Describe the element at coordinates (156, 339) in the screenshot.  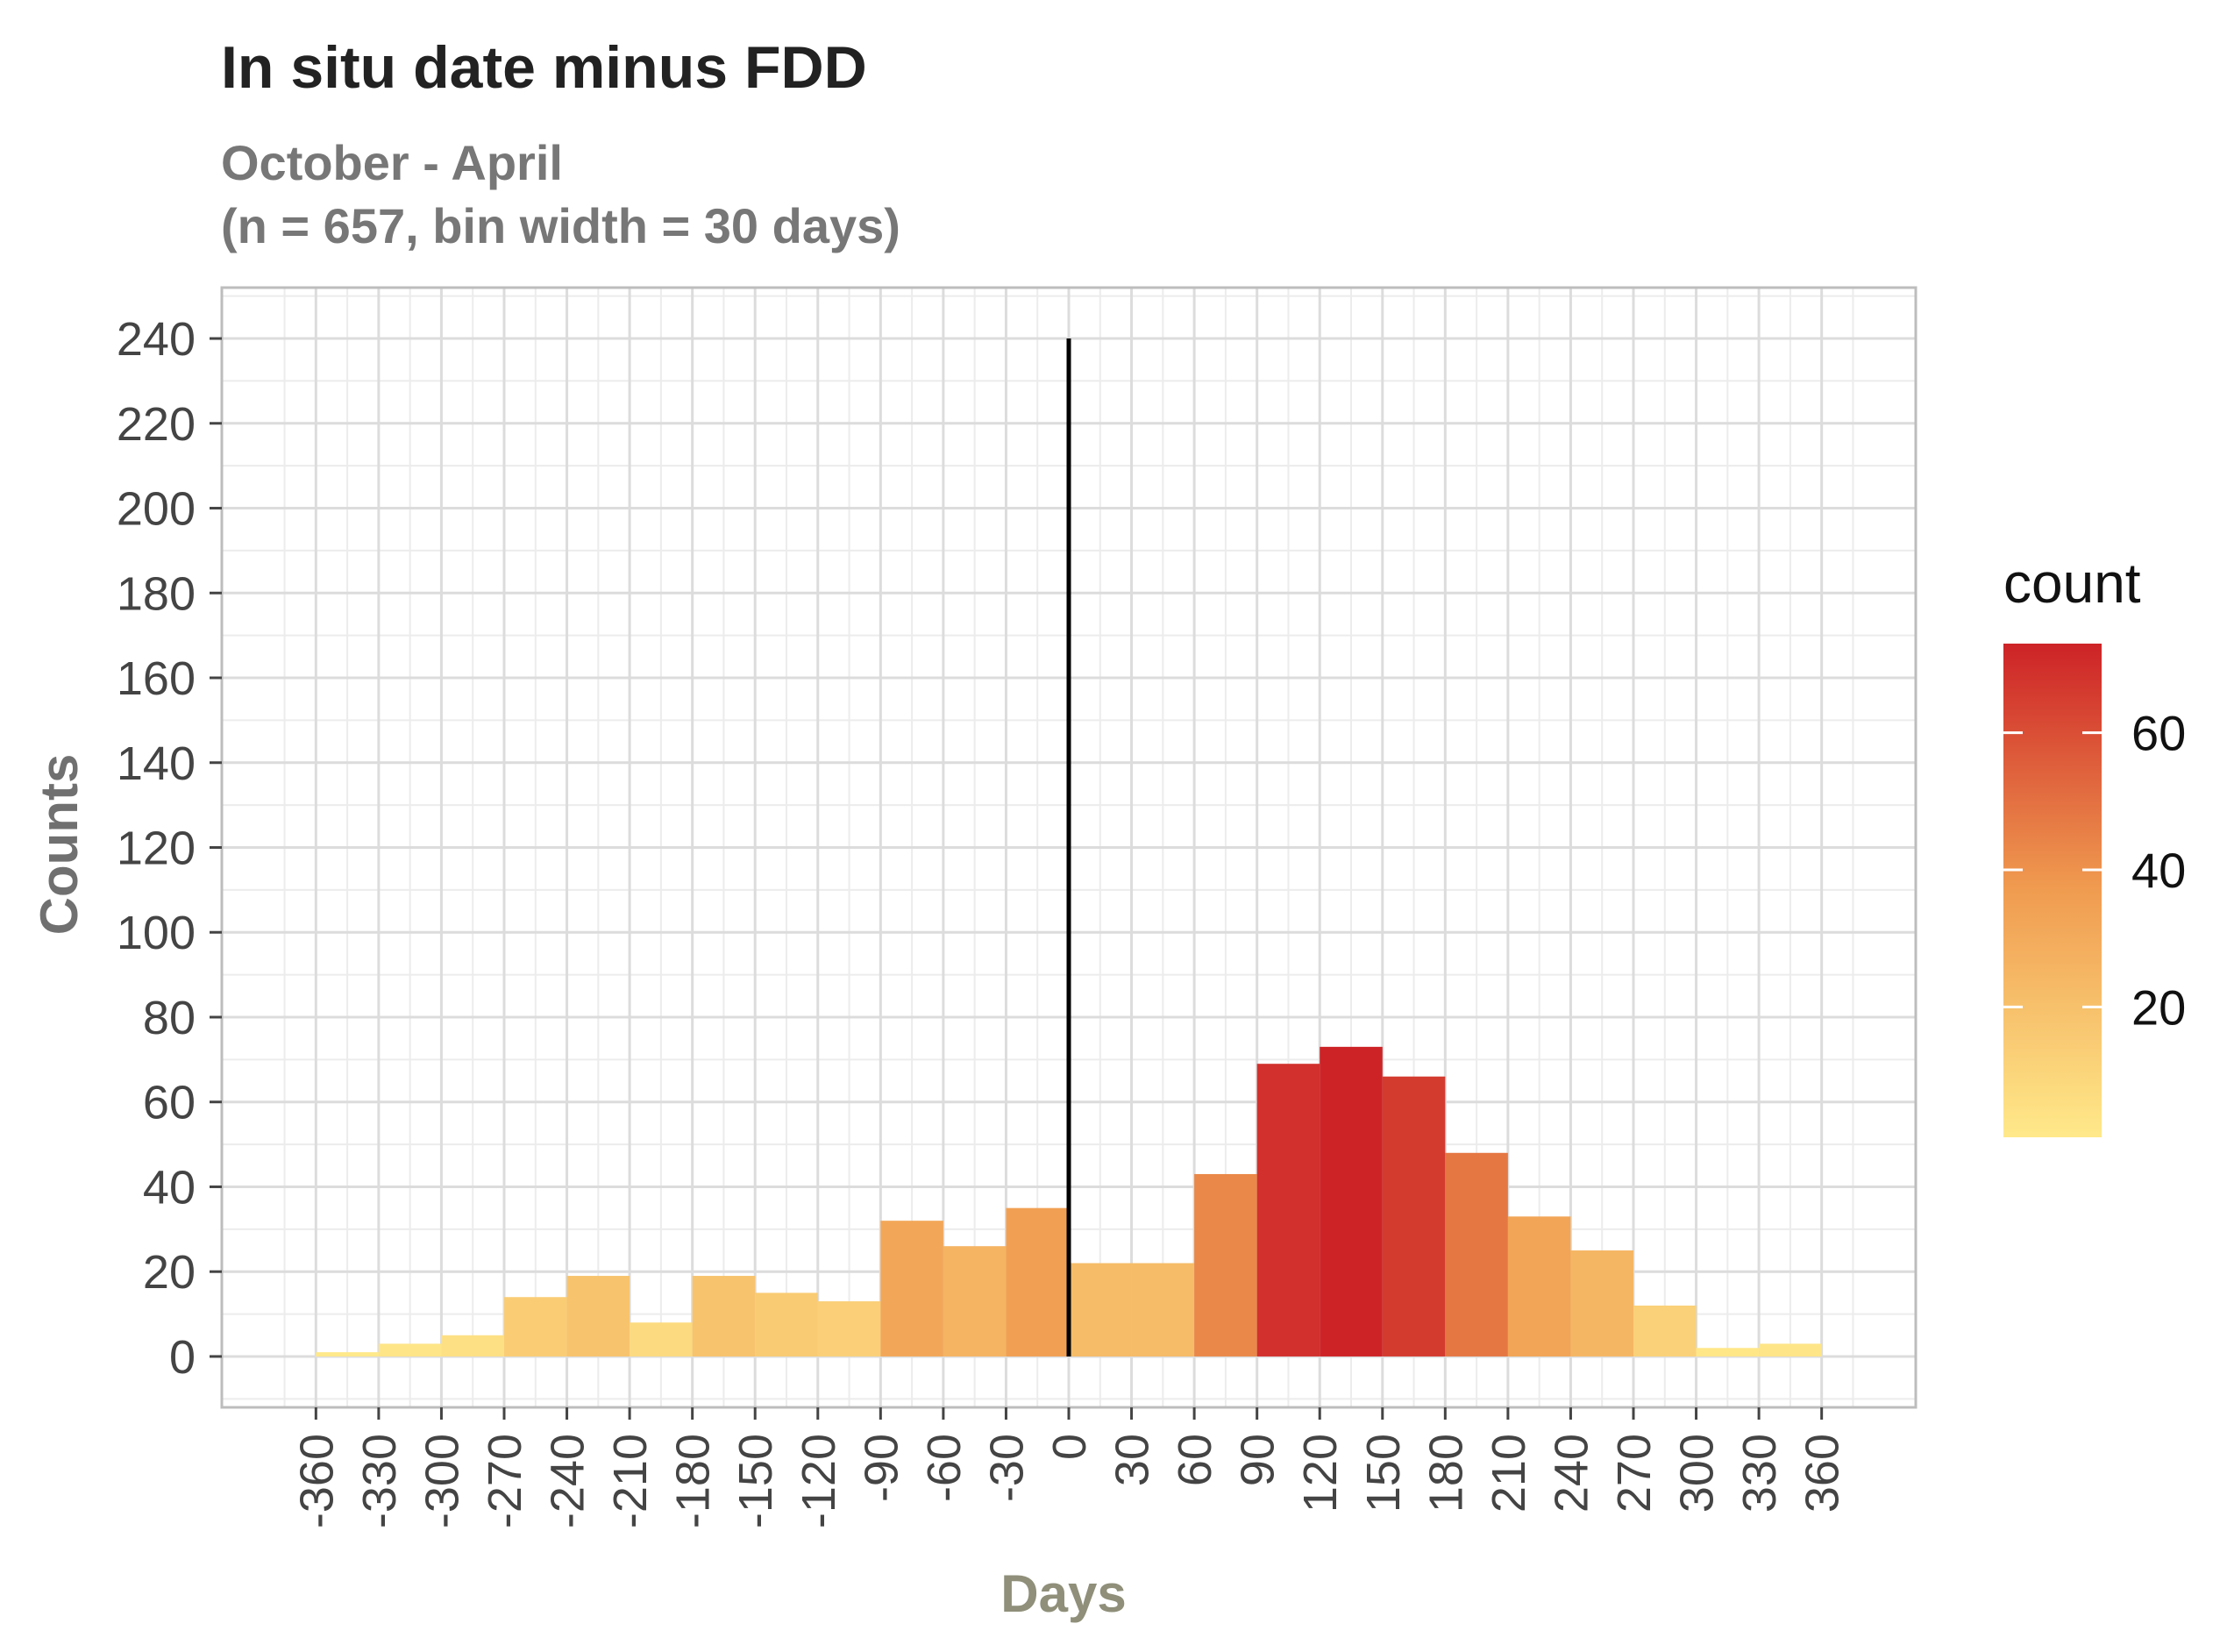
I see `y-tick-label: 240` at that location.